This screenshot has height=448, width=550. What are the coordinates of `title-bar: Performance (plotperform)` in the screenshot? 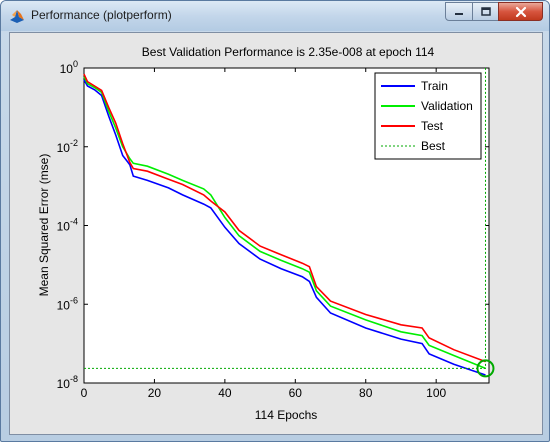 It's located at (275, 16).